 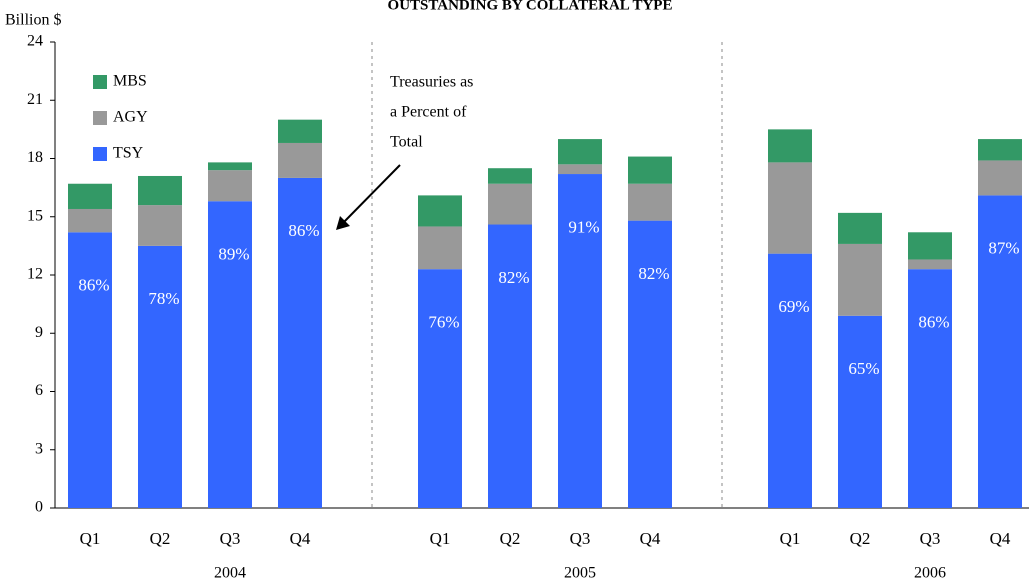 I want to click on legend-label: AGY, so click(x=130, y=117).